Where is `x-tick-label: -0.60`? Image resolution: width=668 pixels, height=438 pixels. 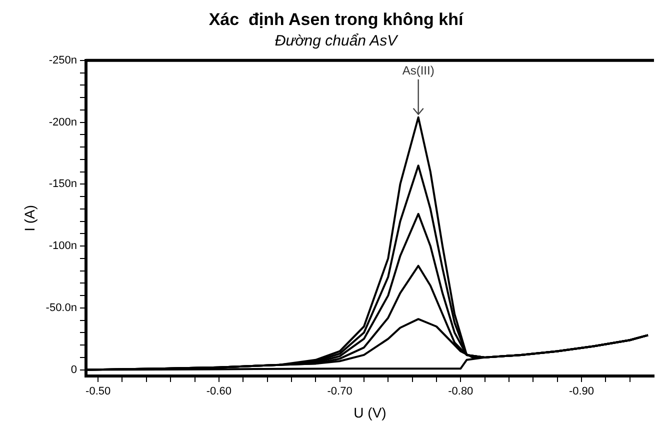
x-tick-label: -0.60 is located at coordinates (219, 392).